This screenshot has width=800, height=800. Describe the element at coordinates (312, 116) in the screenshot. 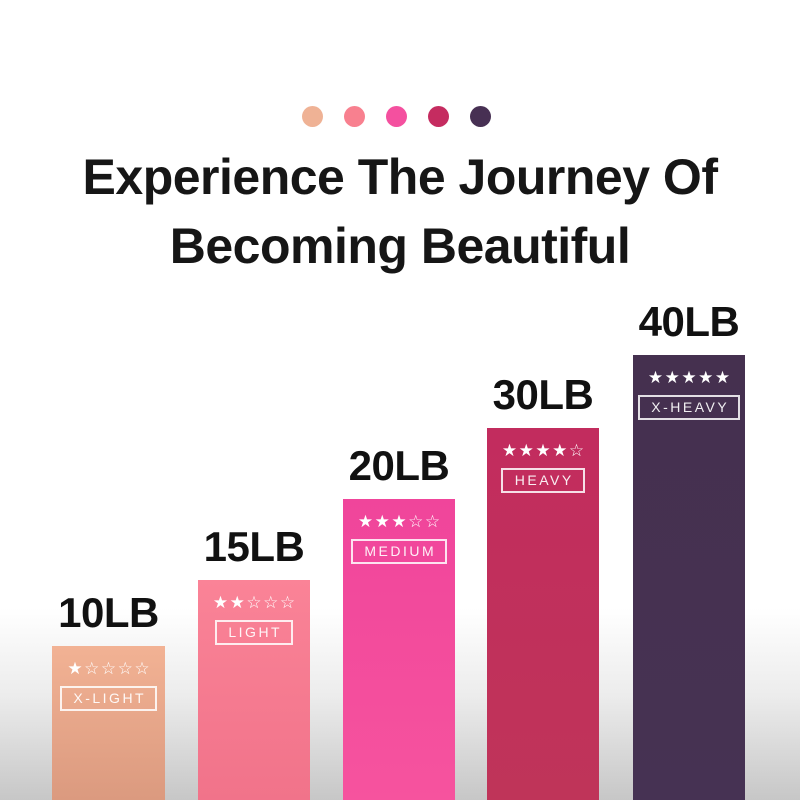

I see `x-light-dot-swatch-icon` at that location.